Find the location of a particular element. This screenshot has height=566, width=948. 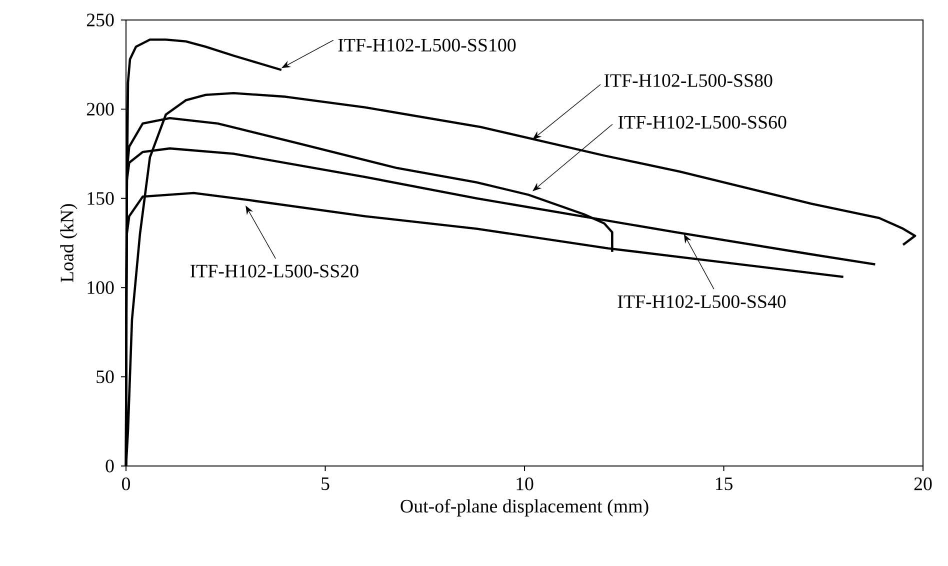

x-tick-label: 20 is located at coordinates (923, 484).